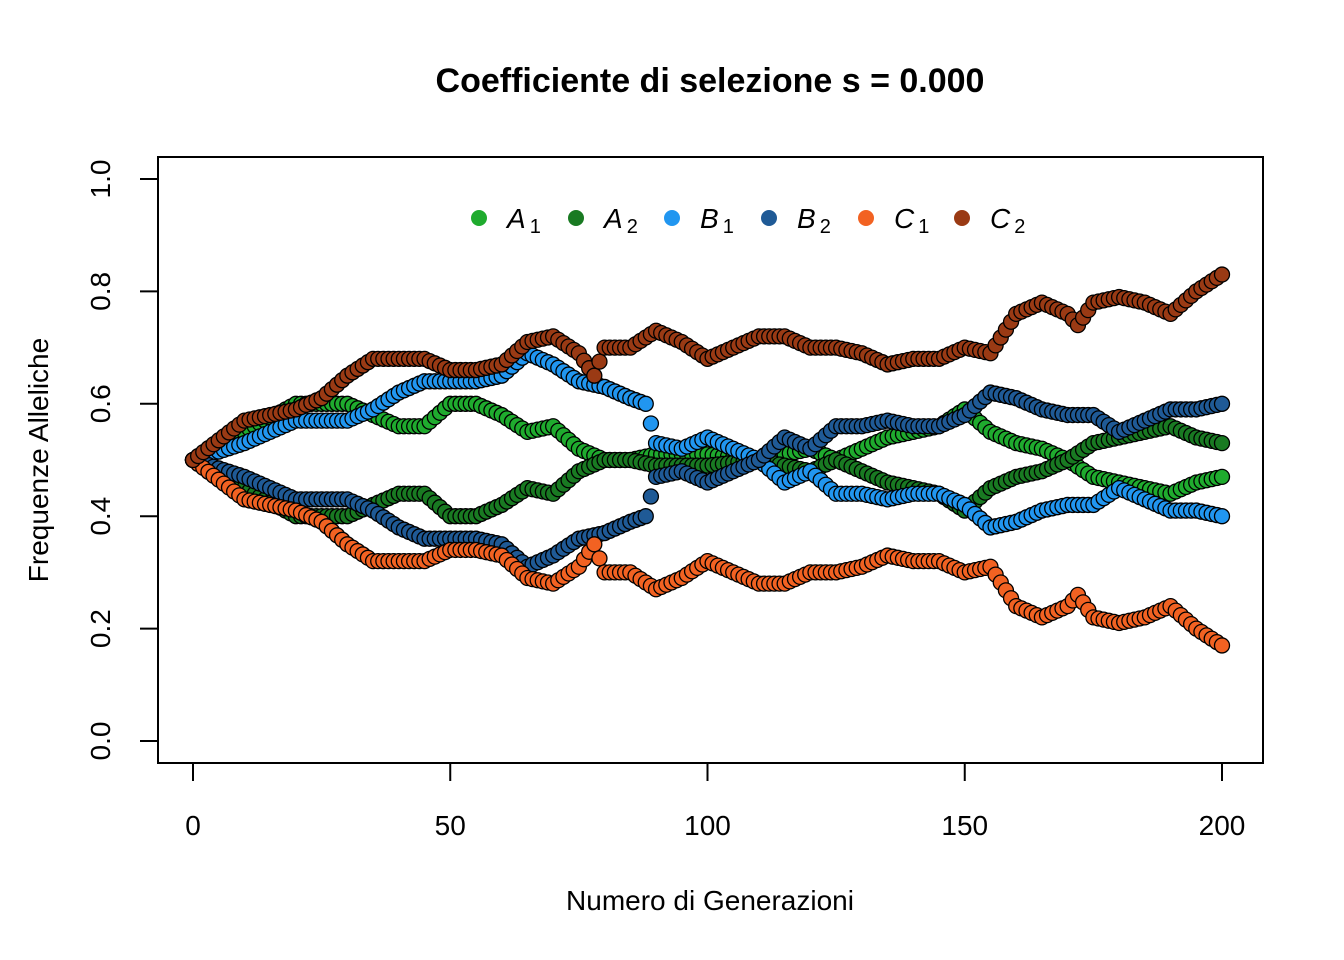 Image resolution: width=1344 pixels, height=960 pixels. What do you see at coordinates (100, 516) in the screenshot?
I see `y-tick-label: 0.4` at bounding box center [100, 516].